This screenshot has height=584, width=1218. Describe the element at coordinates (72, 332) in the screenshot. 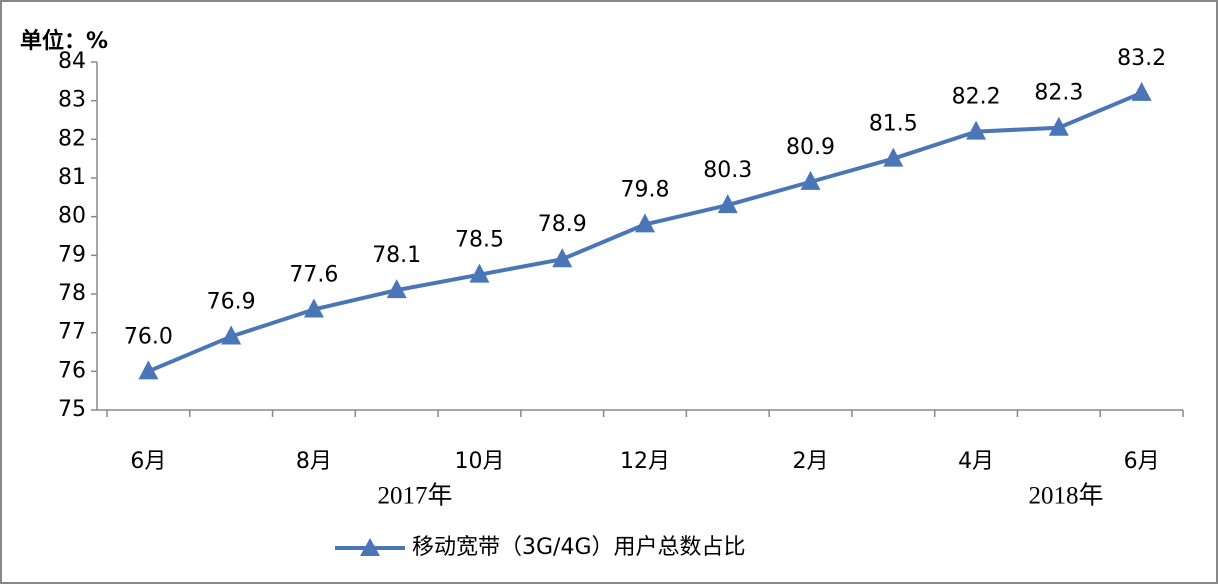

I see `y-tick-label: 77` at that location.